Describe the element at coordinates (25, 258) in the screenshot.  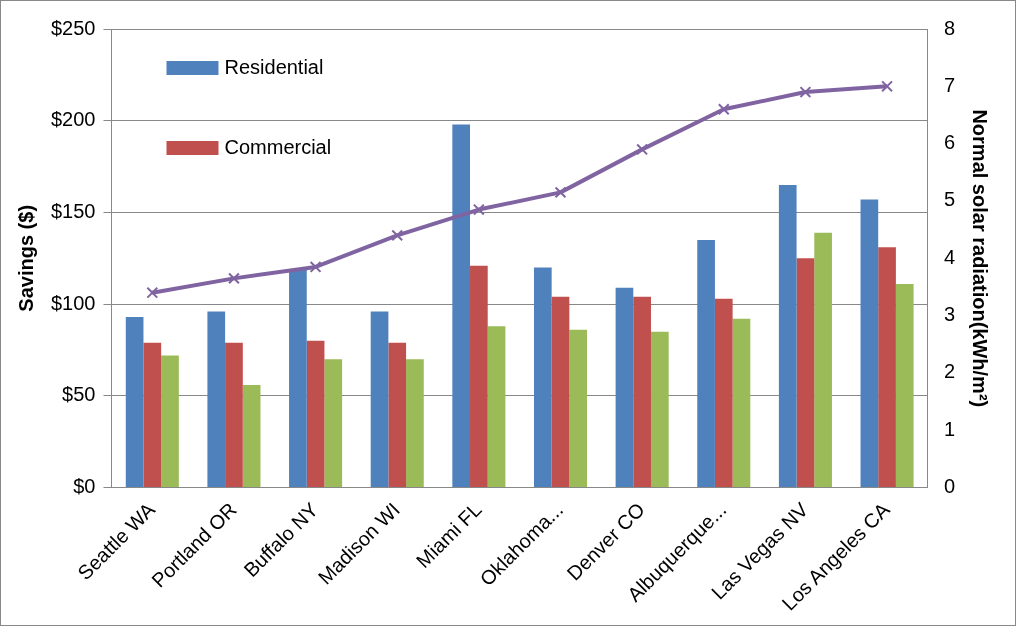
I see `y-axis-title: Savings ($)` at that location.